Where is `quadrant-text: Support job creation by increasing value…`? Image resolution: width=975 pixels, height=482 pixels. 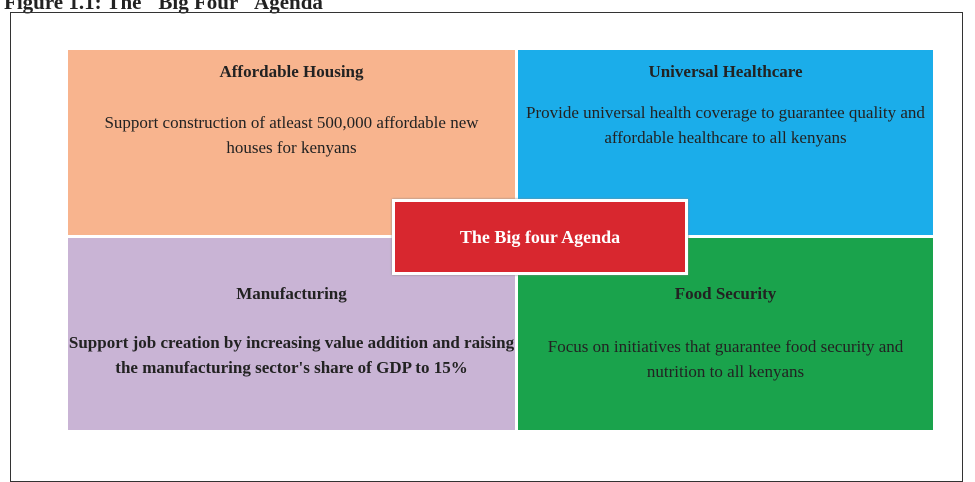 quadrant-text: Support job creation by increasing value… is located at coordinates (291, 355).